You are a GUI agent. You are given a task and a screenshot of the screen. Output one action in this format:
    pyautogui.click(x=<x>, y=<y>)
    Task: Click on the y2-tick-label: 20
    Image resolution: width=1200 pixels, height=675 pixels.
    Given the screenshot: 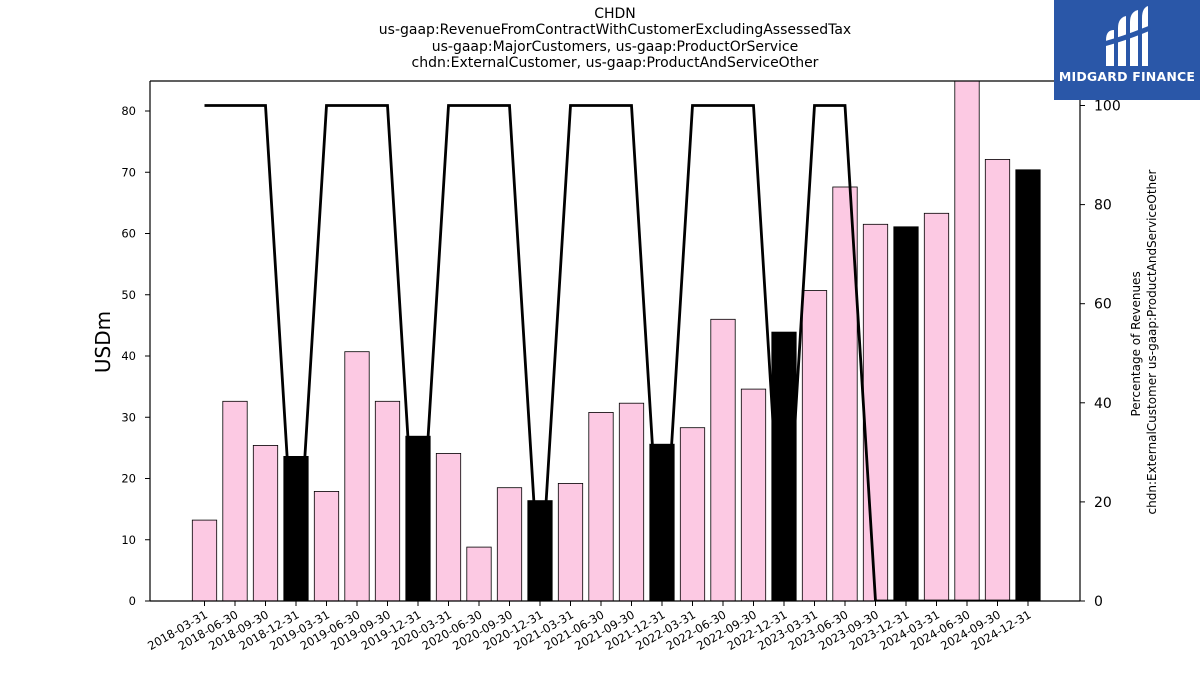 What is the action you would take?
    pyautogui.click(x=1103, y=503)
    